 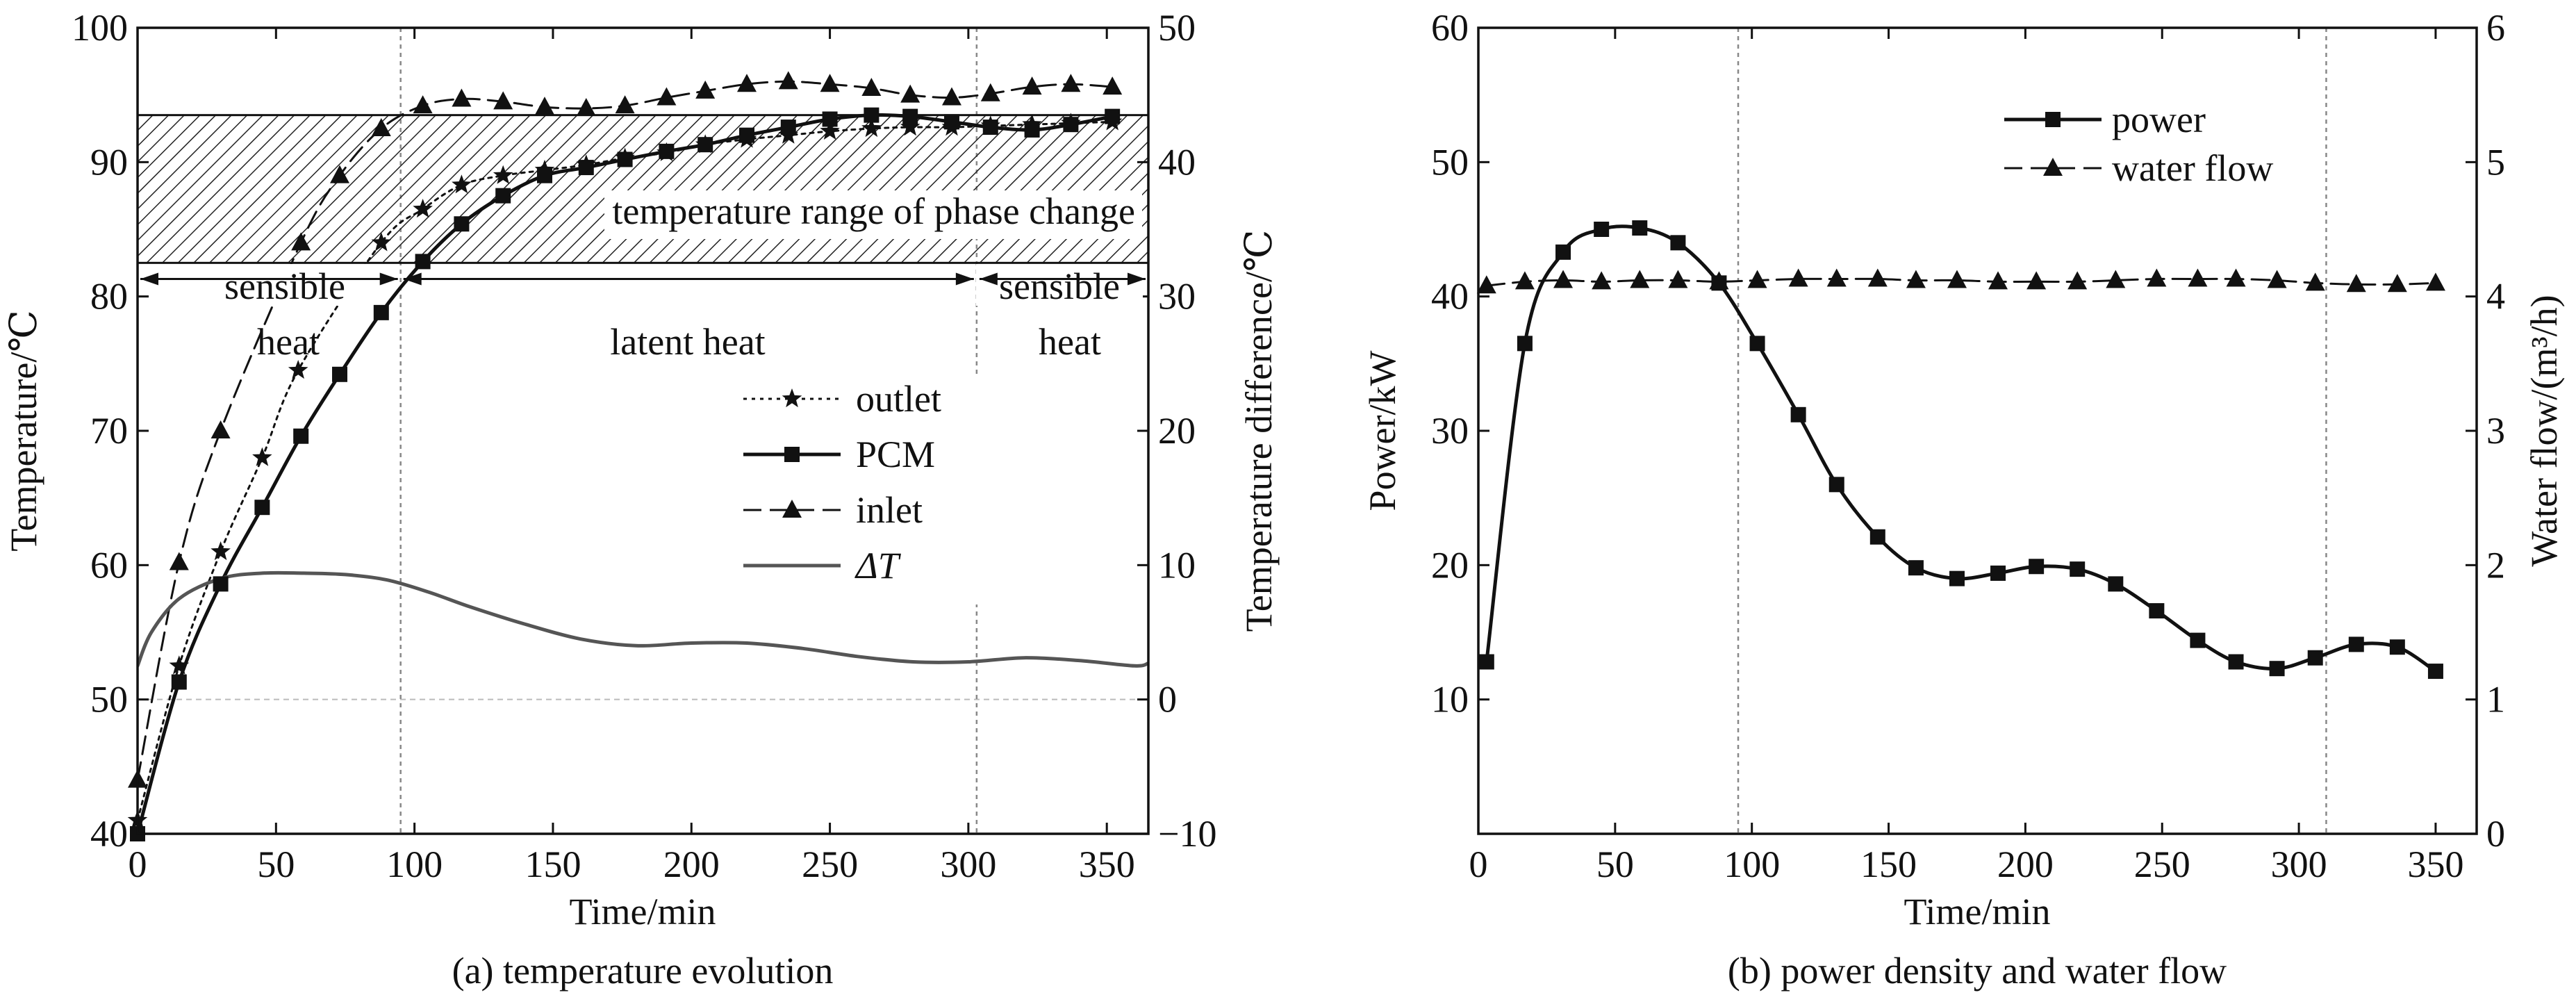 I want to click on sensible-right-backing, so click(x=1059, y=285).